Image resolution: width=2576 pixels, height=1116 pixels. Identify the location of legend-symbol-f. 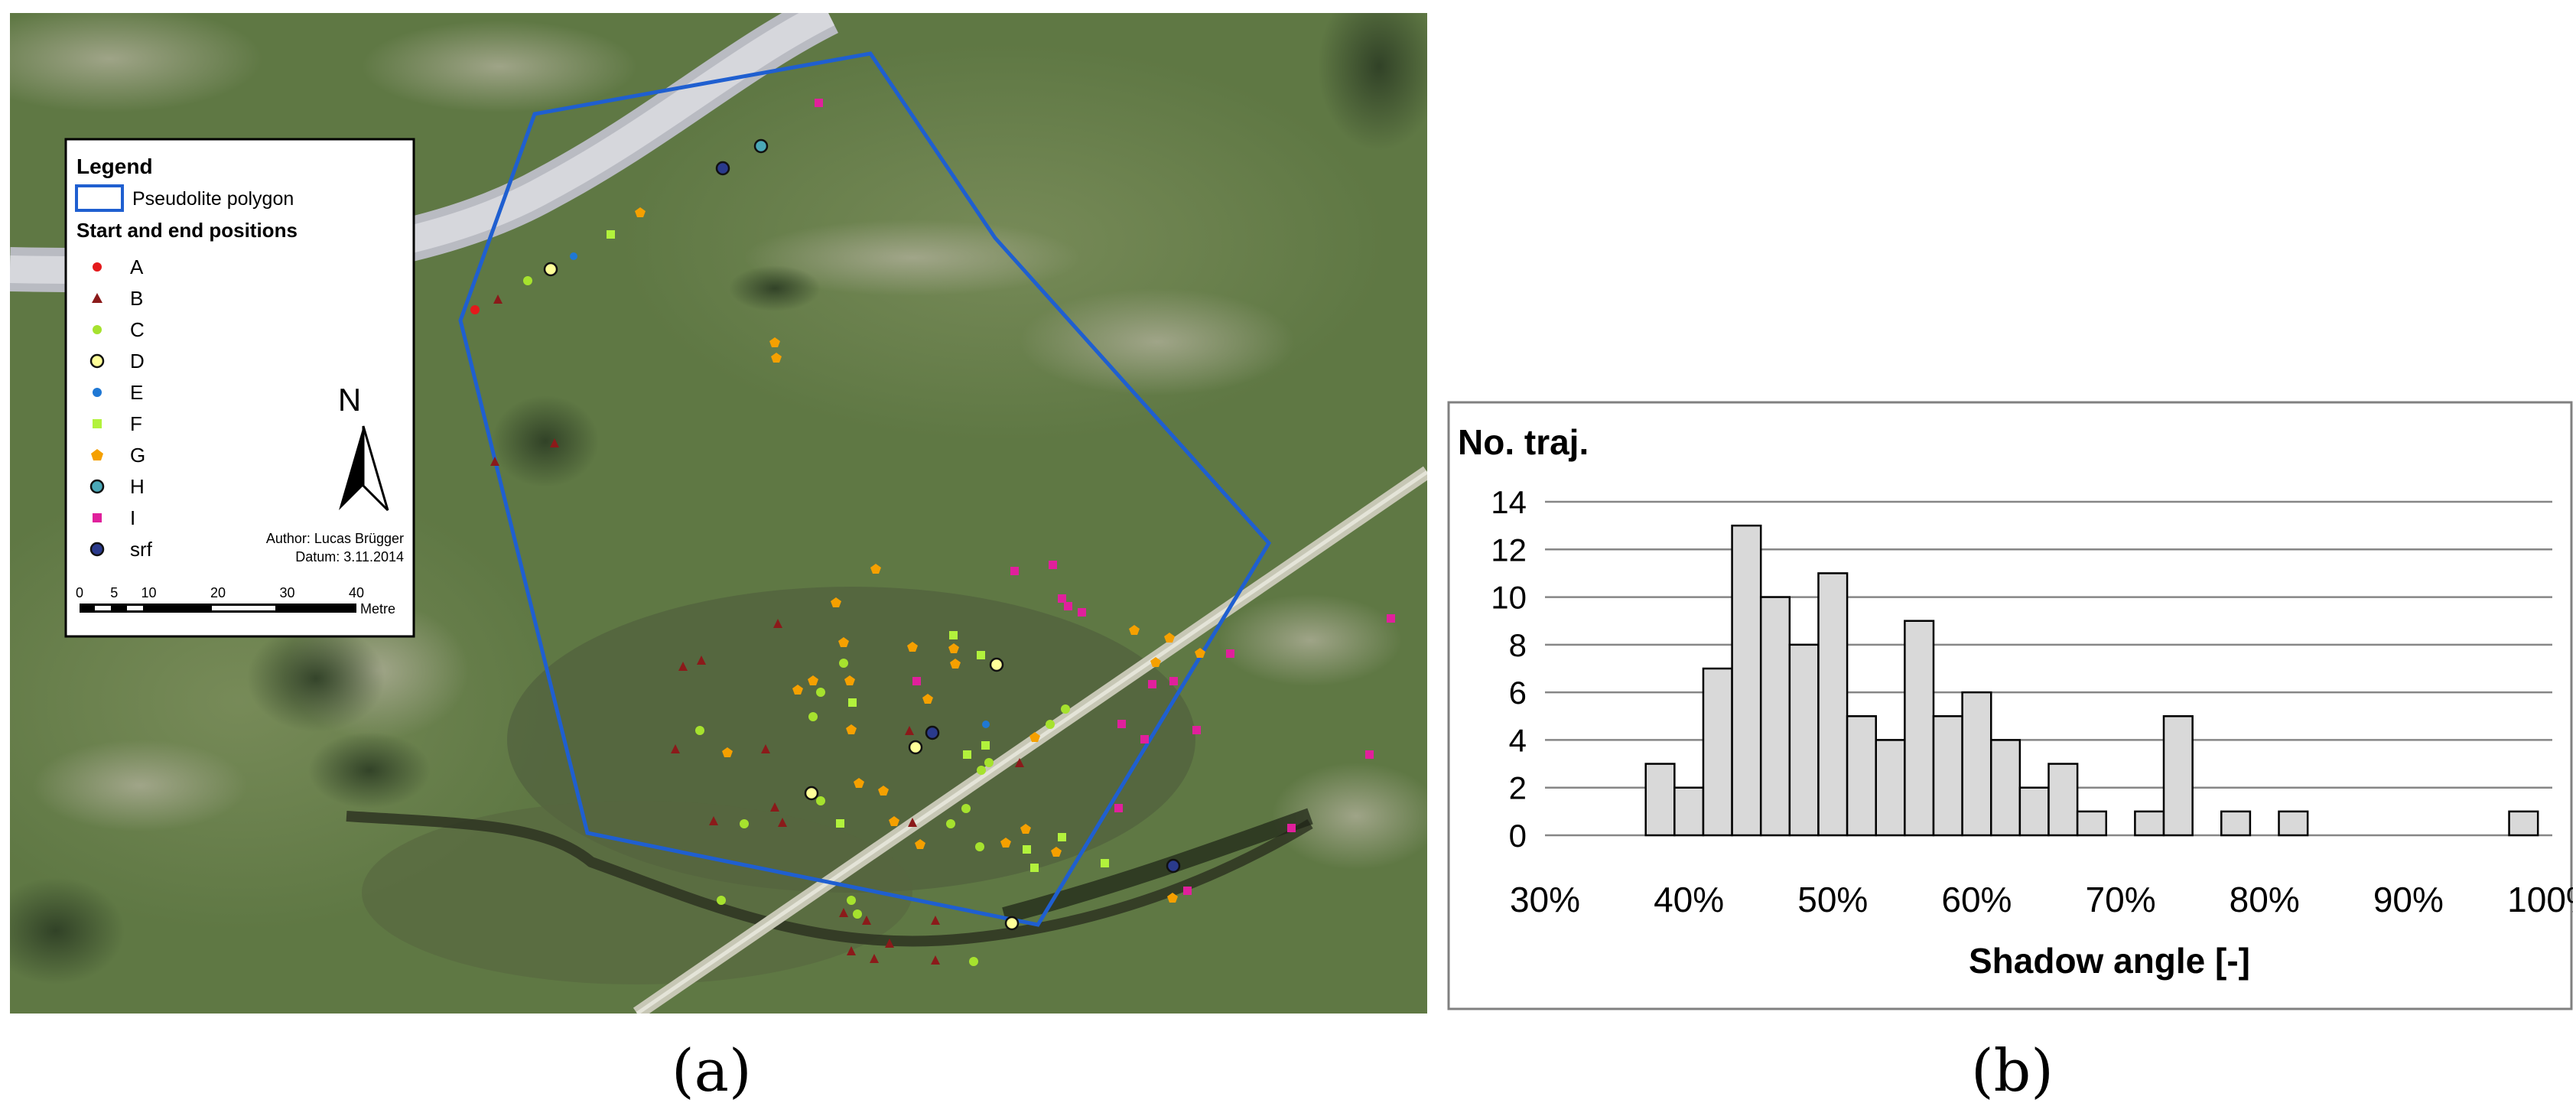
(97, 423).